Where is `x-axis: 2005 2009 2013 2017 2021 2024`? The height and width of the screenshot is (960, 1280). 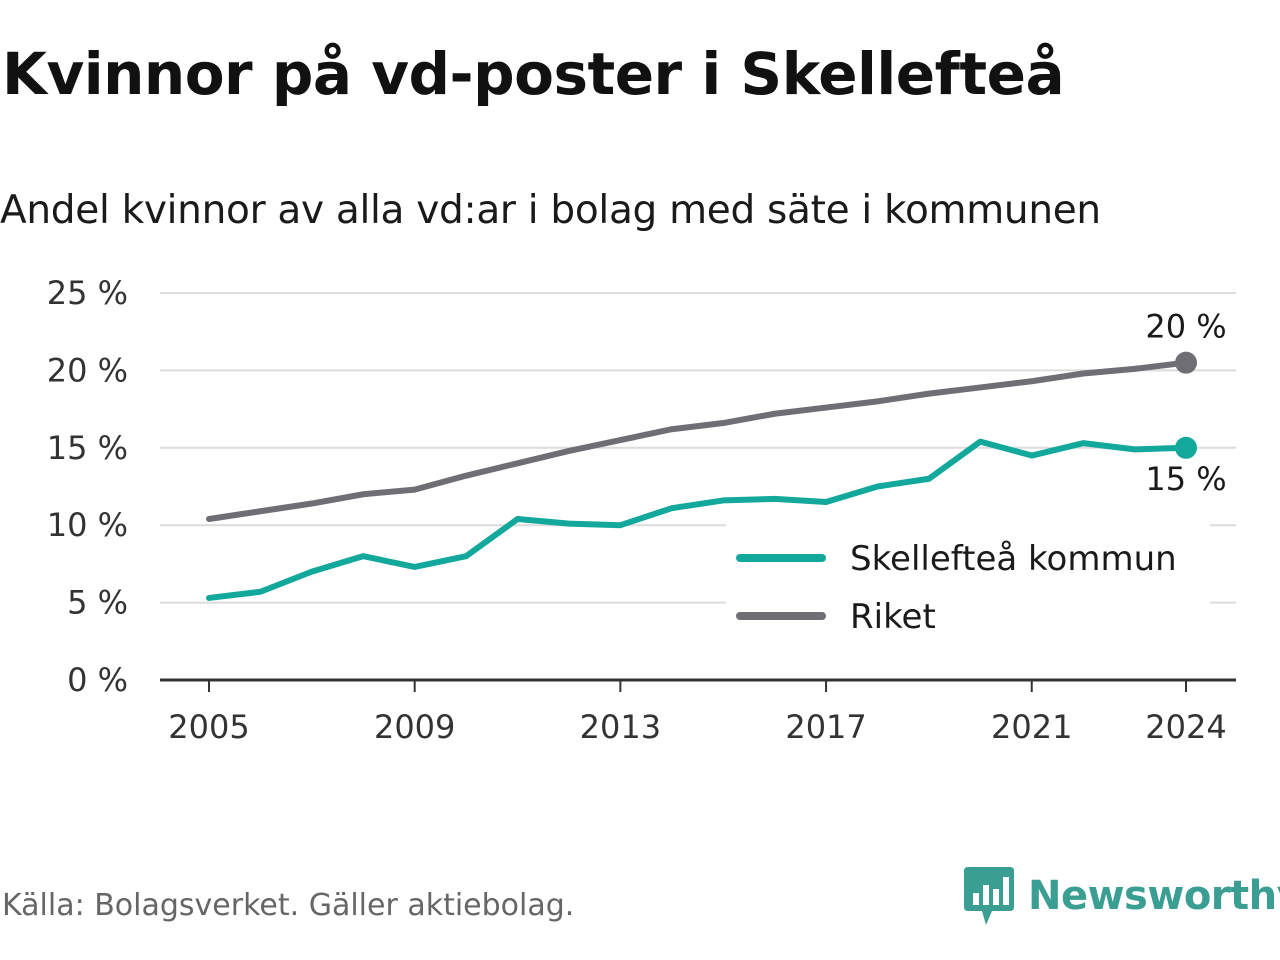 x-axis: 2005 2009 2013 2017 2021 2024 is located at coordinates (698, 712).